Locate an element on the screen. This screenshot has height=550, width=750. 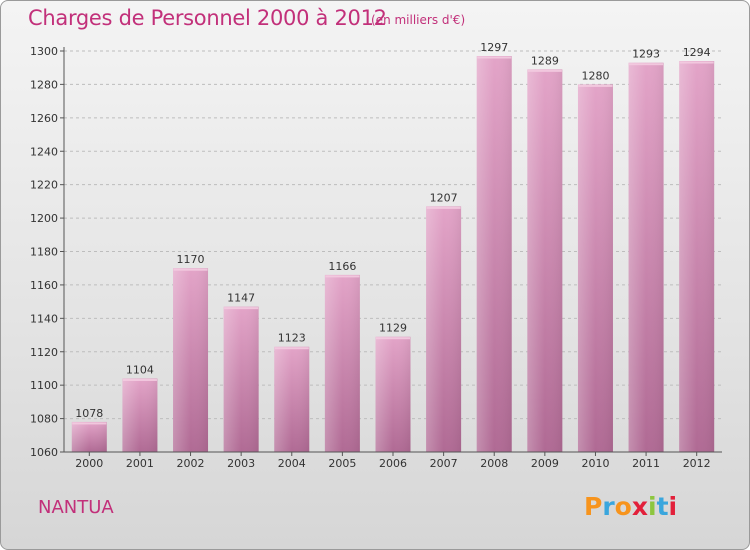
x-tick-label: 2010 is located at coordinates (595, 463).